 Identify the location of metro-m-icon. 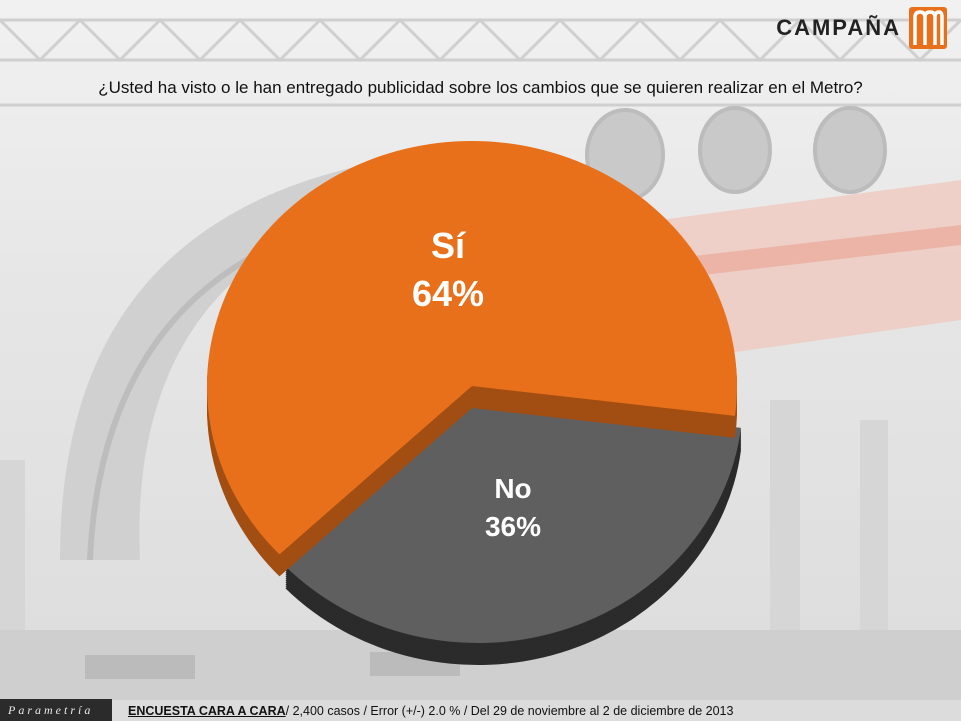
(928, 28).